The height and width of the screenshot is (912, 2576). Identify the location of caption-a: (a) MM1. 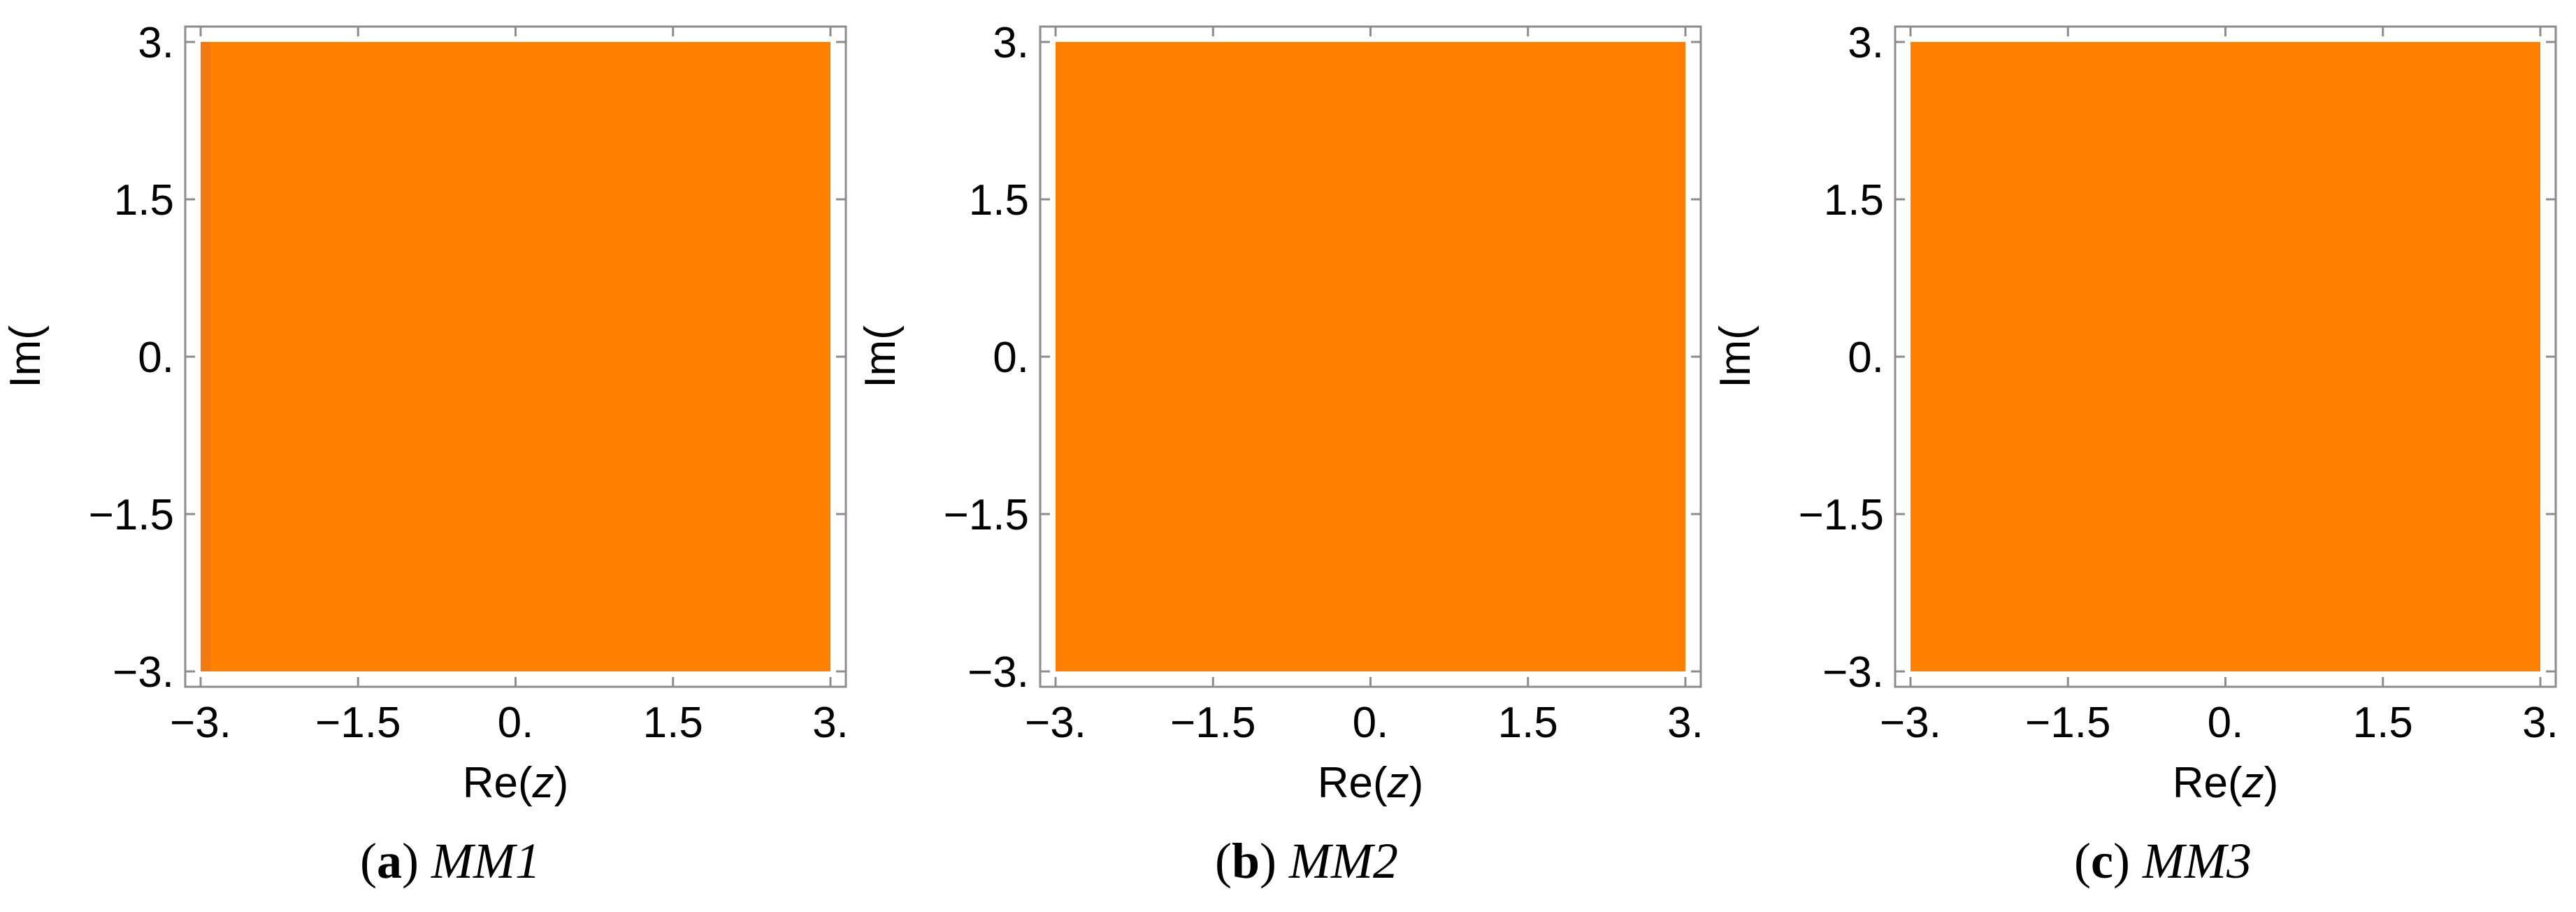
(450, 861).